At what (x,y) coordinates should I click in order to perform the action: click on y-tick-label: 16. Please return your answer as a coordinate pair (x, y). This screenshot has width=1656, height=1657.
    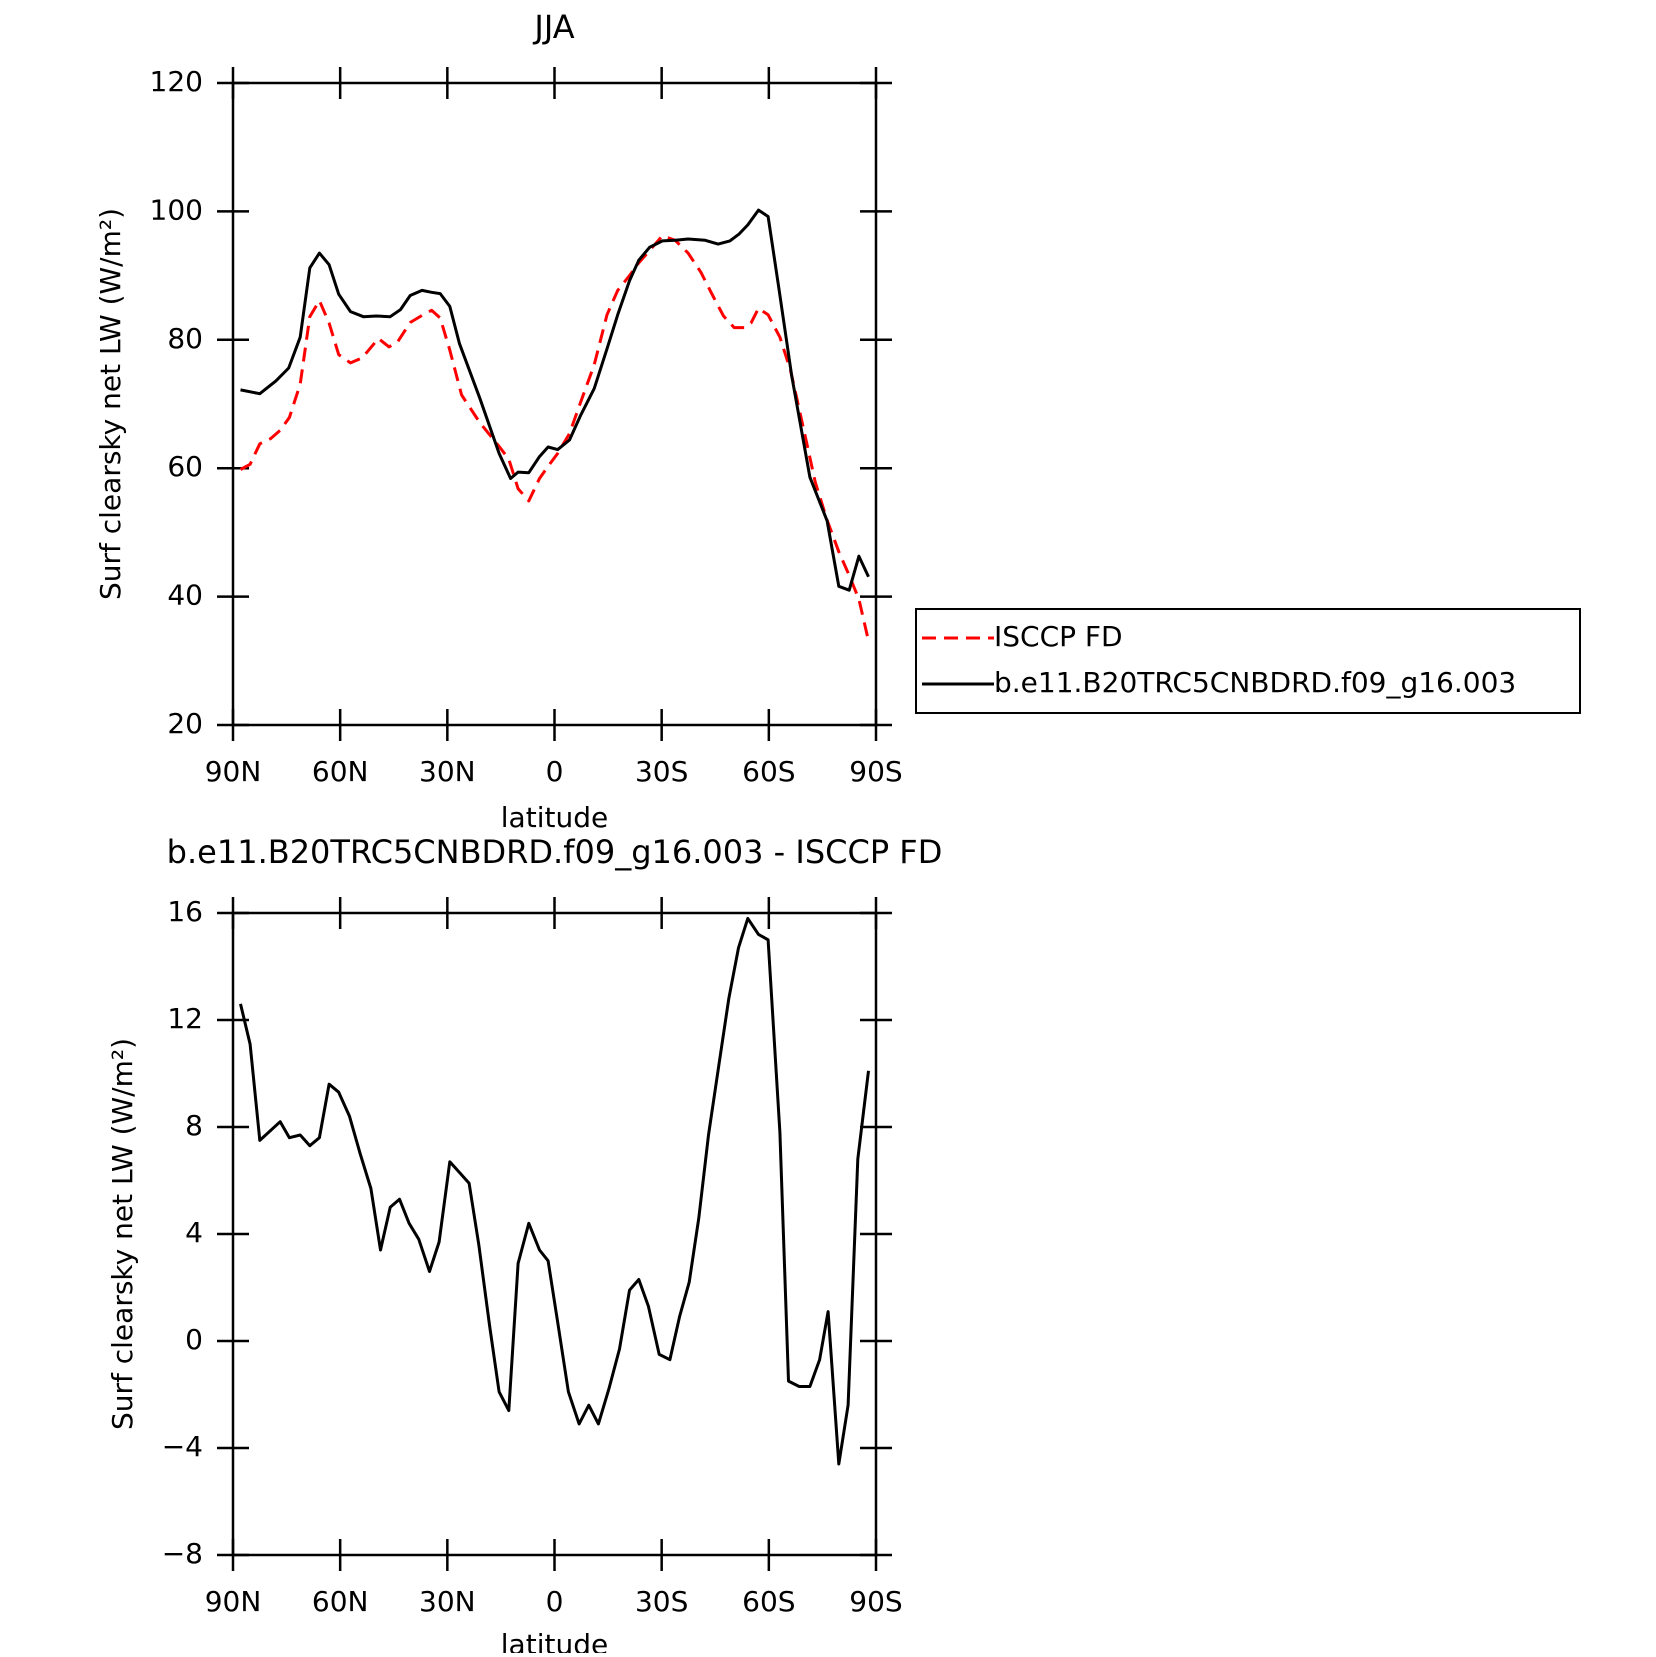
    Looking at the image, I should click on (185, 911).